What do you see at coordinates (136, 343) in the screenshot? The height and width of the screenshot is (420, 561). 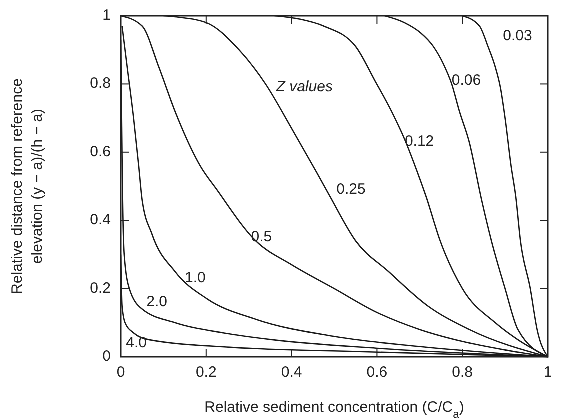 I see `series-label: 4.0` at bounding box center [136, 343].